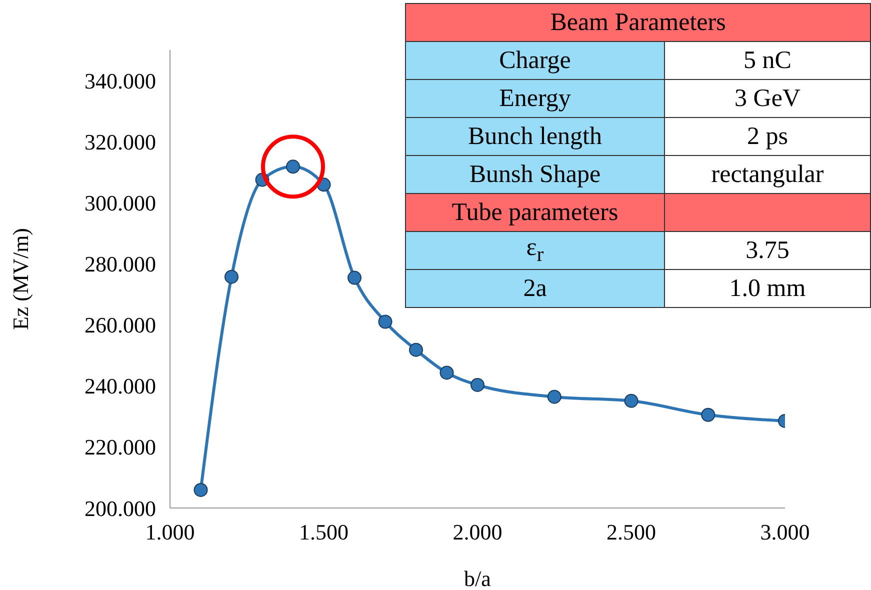 Image resolution: width=871 pixels, height=590 pixels. What do you see at coordinates (120, 386) in the screenshot?
I see `y-tick-label: 240.000` at bounding box center [120, 386].